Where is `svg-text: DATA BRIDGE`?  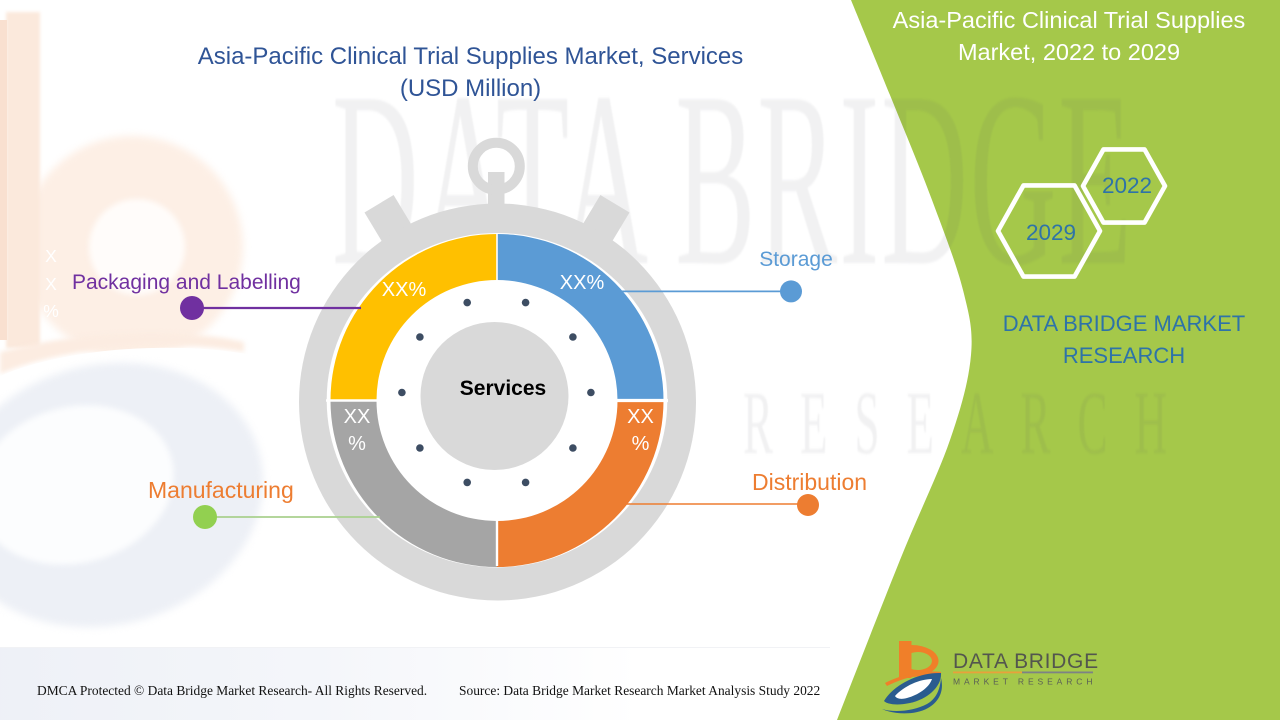 svg-text: DATA BRIDGE is located at coordinates (1026, 661).